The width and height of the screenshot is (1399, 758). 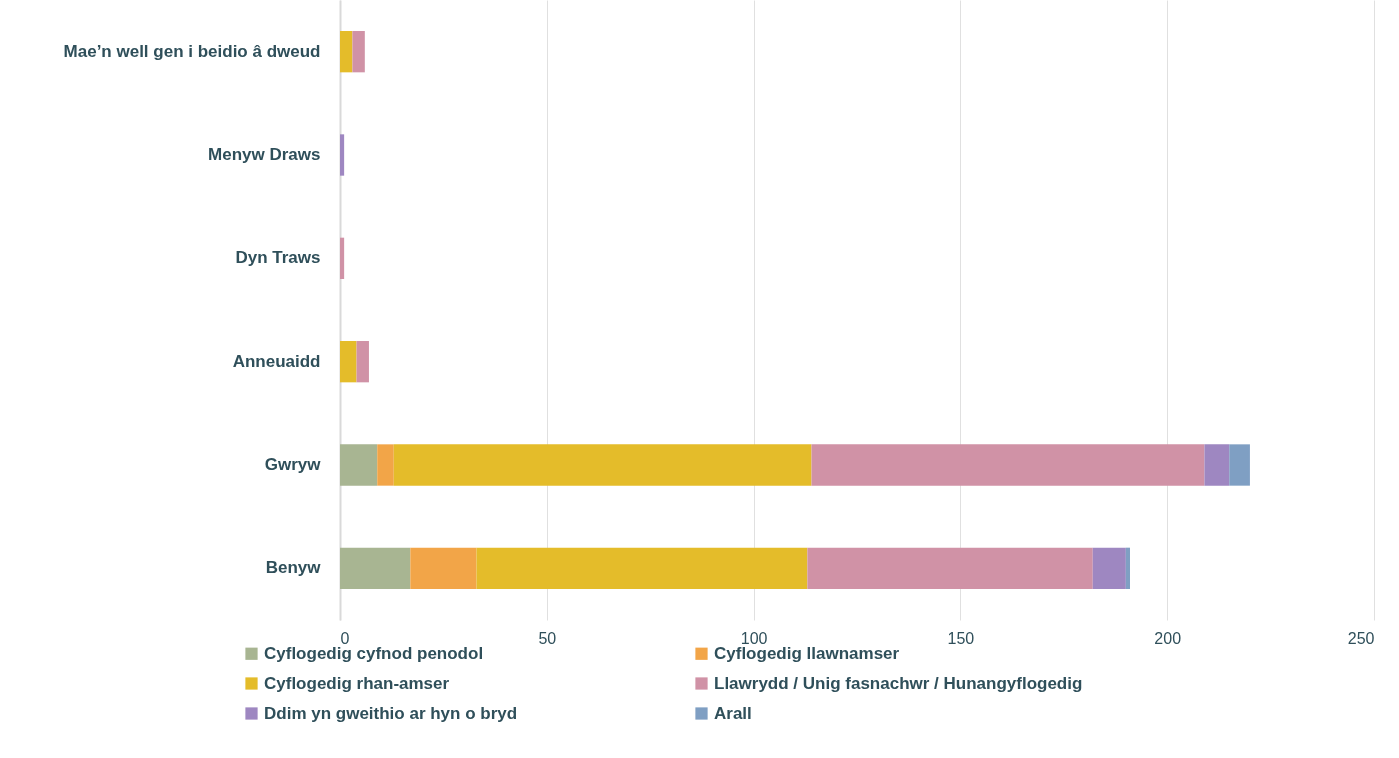 What do you see at coordinates (293, 568) in the screenshot?
I see `y-tick-label: Benyw` at bounding box center [293, 568].